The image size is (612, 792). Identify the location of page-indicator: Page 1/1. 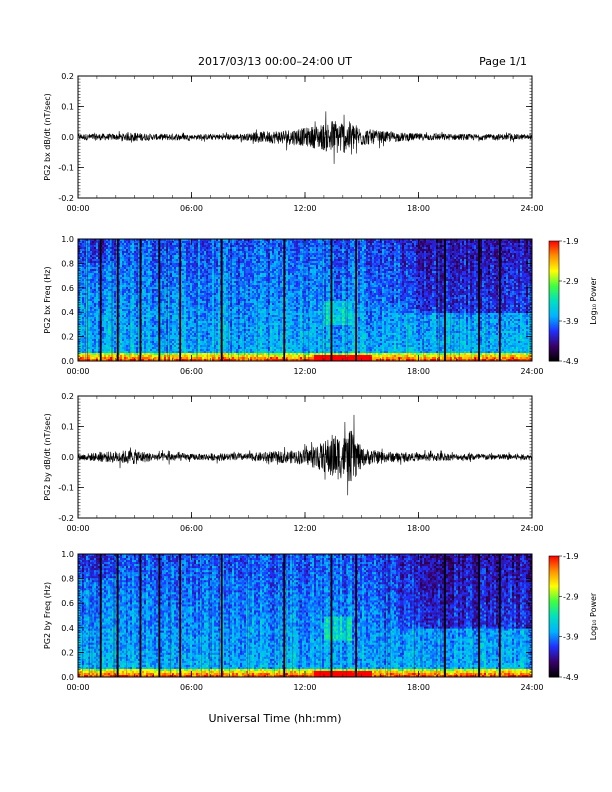
(503, 61).